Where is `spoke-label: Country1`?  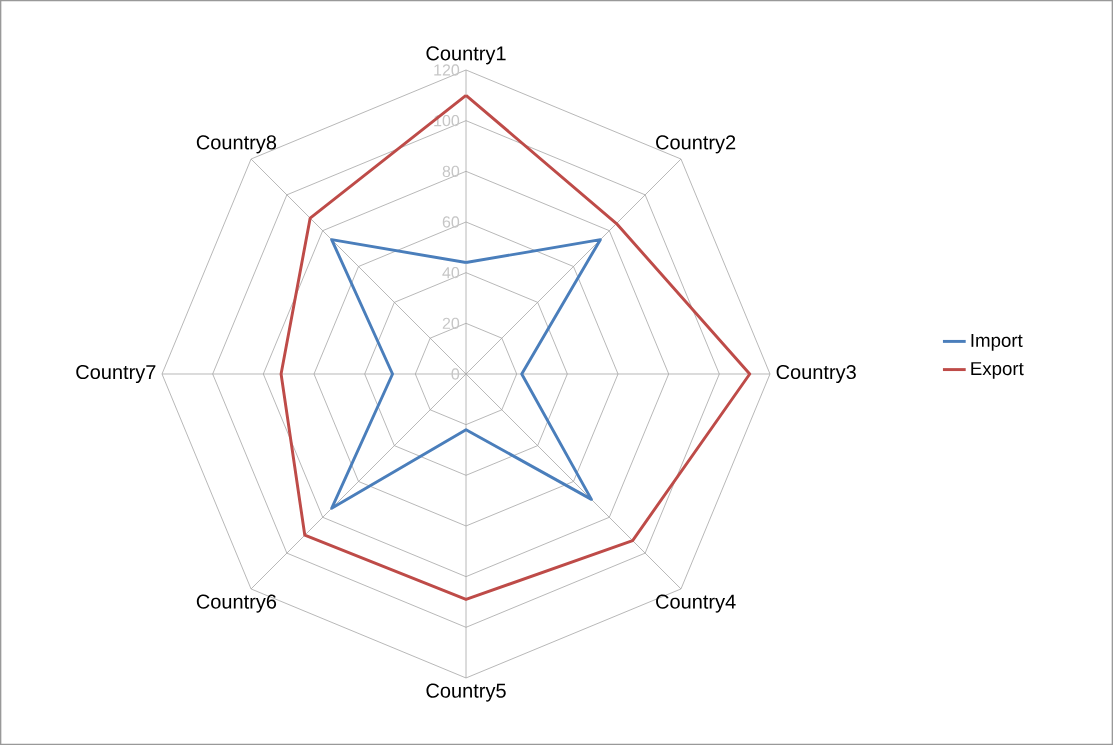 spoke-label: Country1 is located at coordinates (466, 55).